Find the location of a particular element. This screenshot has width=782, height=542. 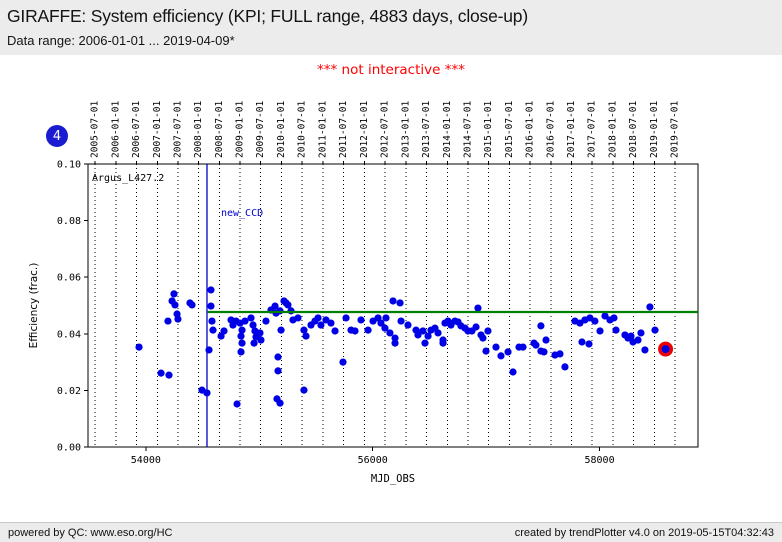

top-date-tick-label: 2018-07-01 is located at coordinates (633, 129).